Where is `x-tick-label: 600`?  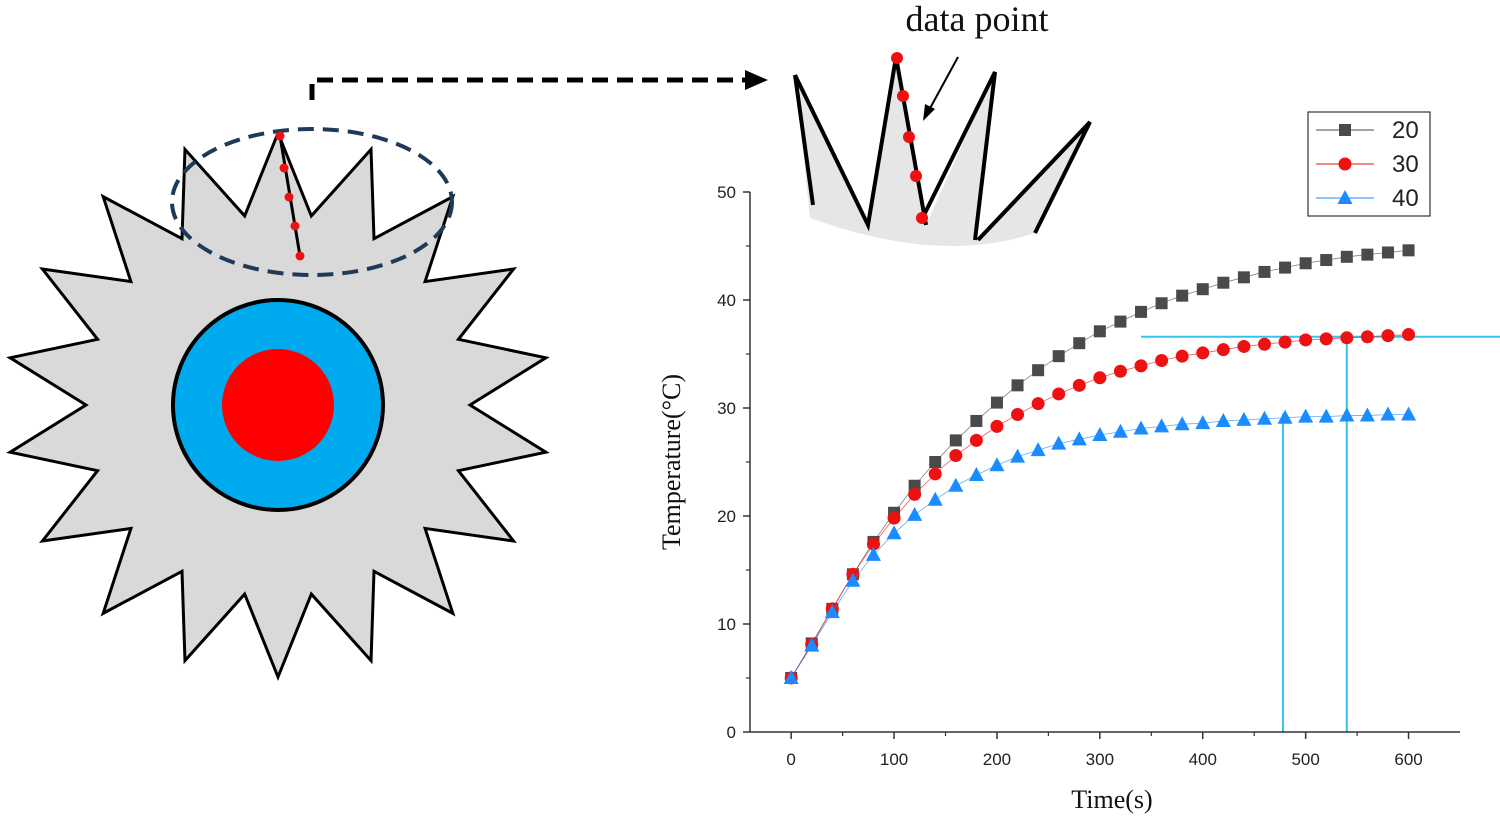
x-tick-label: 600 is located at coordinates (1408, 759).